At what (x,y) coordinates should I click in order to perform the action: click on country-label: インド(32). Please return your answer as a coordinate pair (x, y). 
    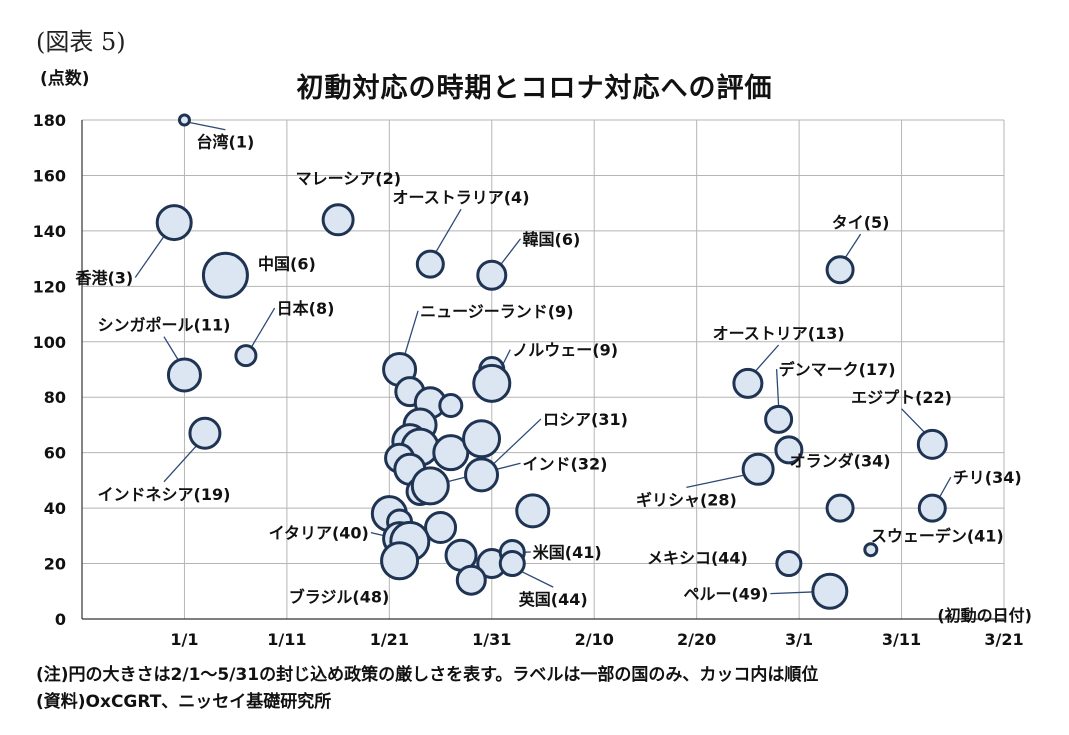
    Looking at the image, I should click on (565, 463).